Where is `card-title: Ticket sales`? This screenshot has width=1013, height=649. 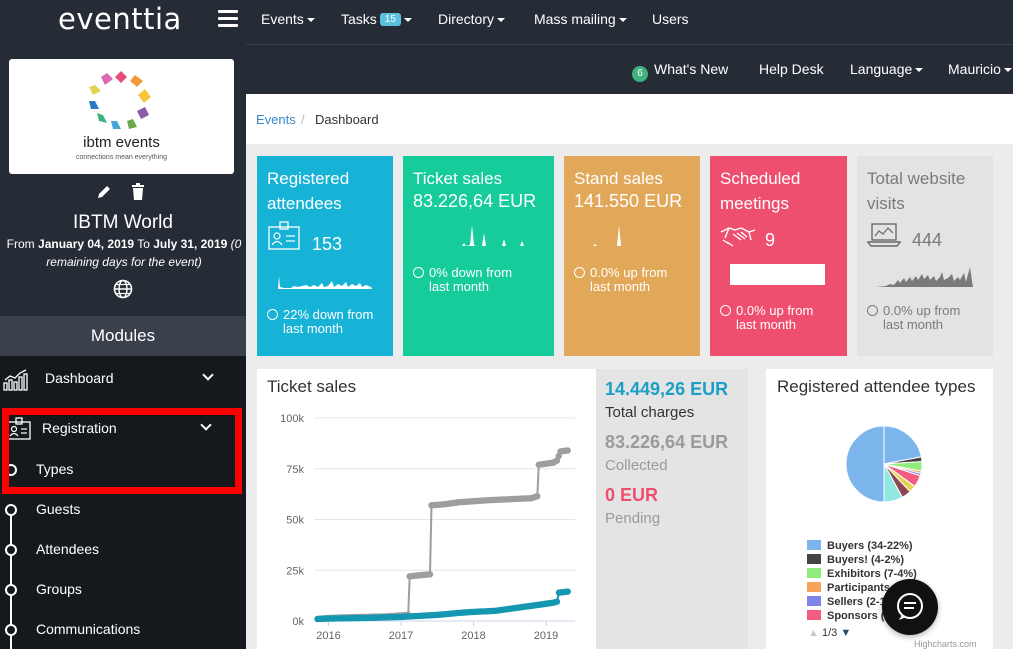
card-title: Ticket sales is located at coordinates (458, 178).